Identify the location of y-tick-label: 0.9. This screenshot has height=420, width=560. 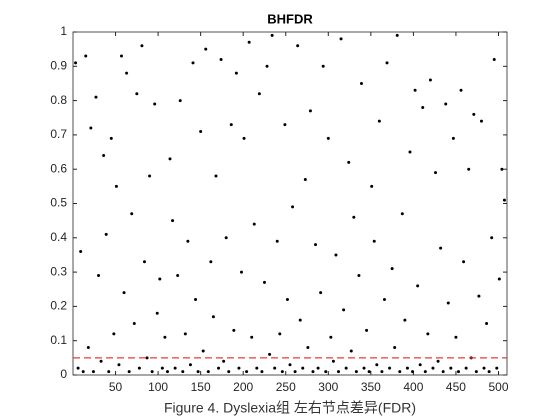
(58, 65).